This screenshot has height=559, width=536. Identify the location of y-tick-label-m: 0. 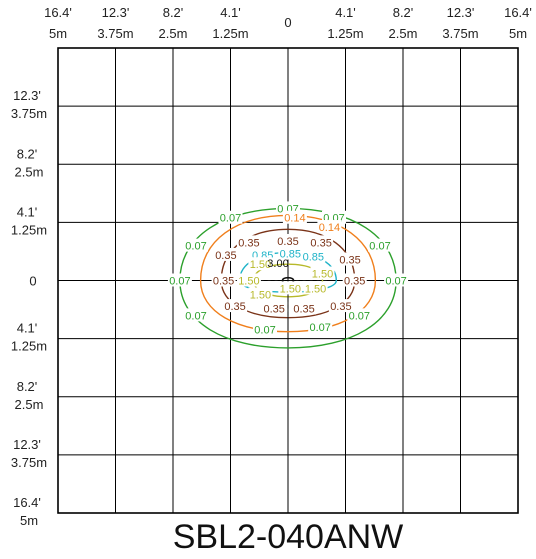
(32, 281).